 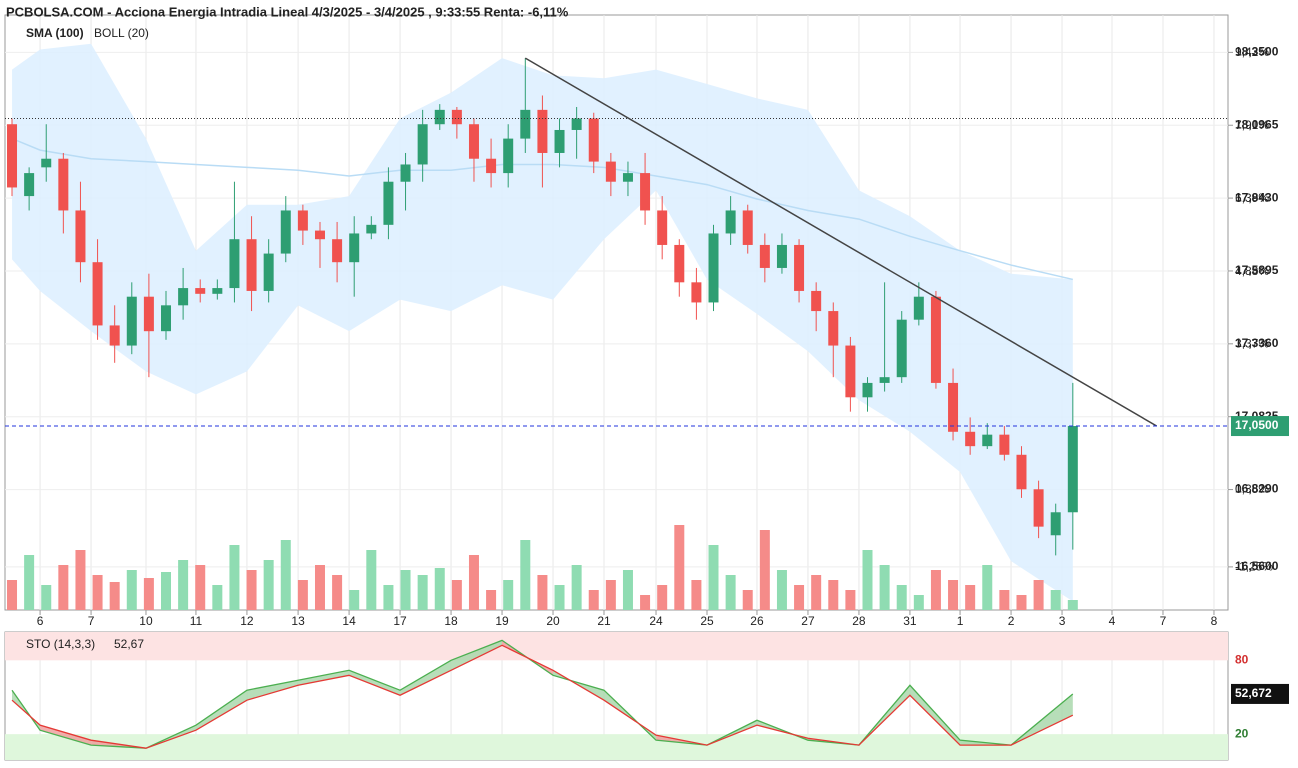 What do you see at coordinates (60, 644) in the screenshot?
I see `sto-label: STO (14,3,3)` at bounding box center [60, 644].